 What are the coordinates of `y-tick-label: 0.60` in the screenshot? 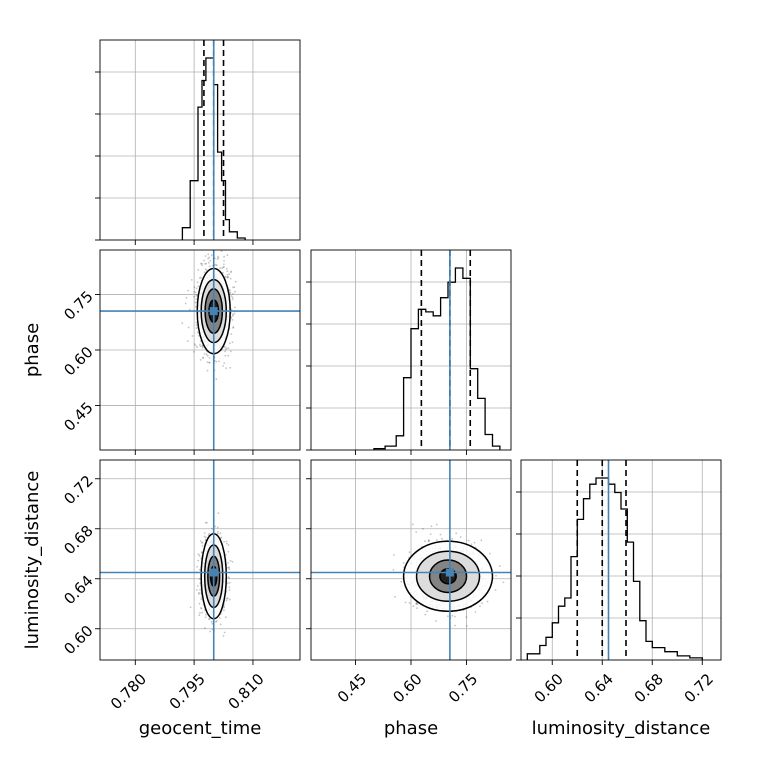 It's located at (78, 361).